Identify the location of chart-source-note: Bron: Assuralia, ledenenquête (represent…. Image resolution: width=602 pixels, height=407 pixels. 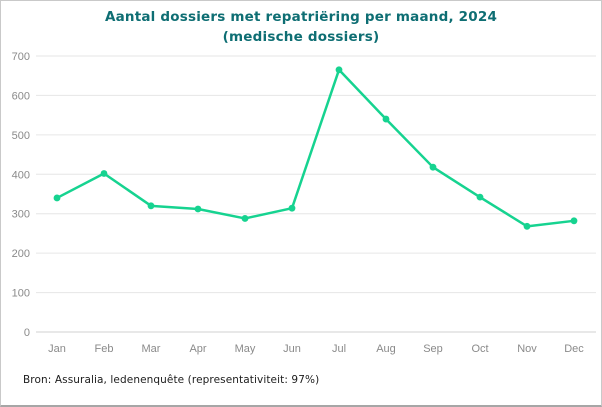
(171, 380).